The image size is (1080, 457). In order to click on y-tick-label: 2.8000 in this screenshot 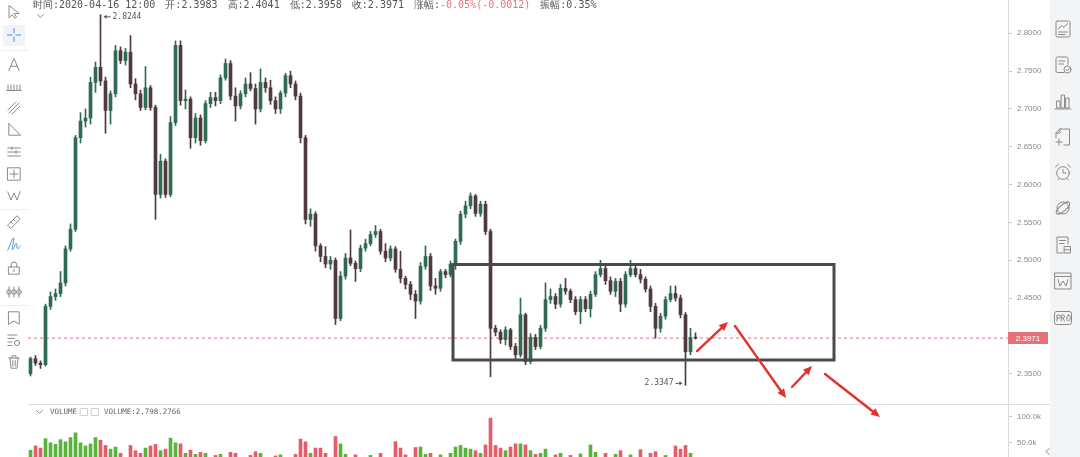, I will do `click(1030, 33)`.